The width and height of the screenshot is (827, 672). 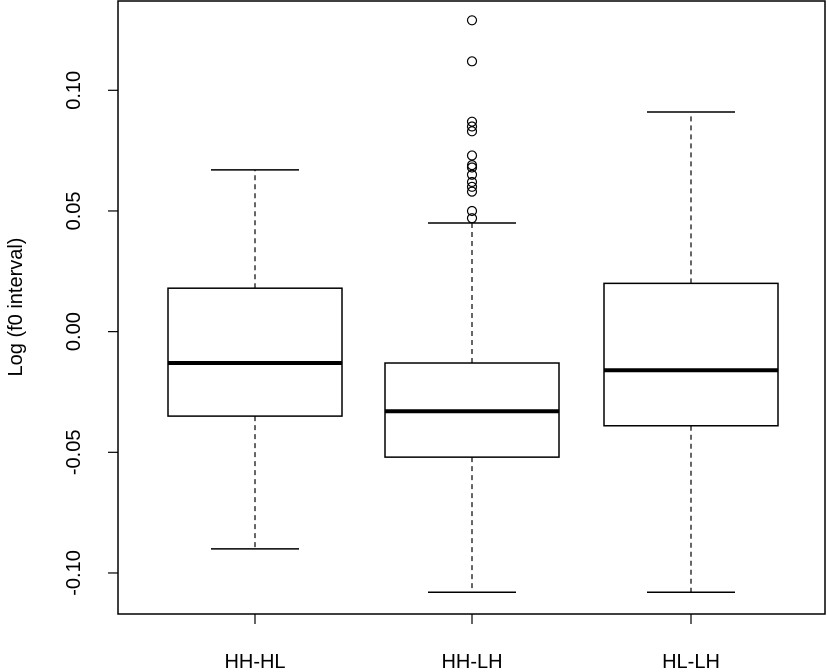 I want to click on y-axis: -0.10 -0.05 0.00 0.05 0.10, so click(x=90, y=333).